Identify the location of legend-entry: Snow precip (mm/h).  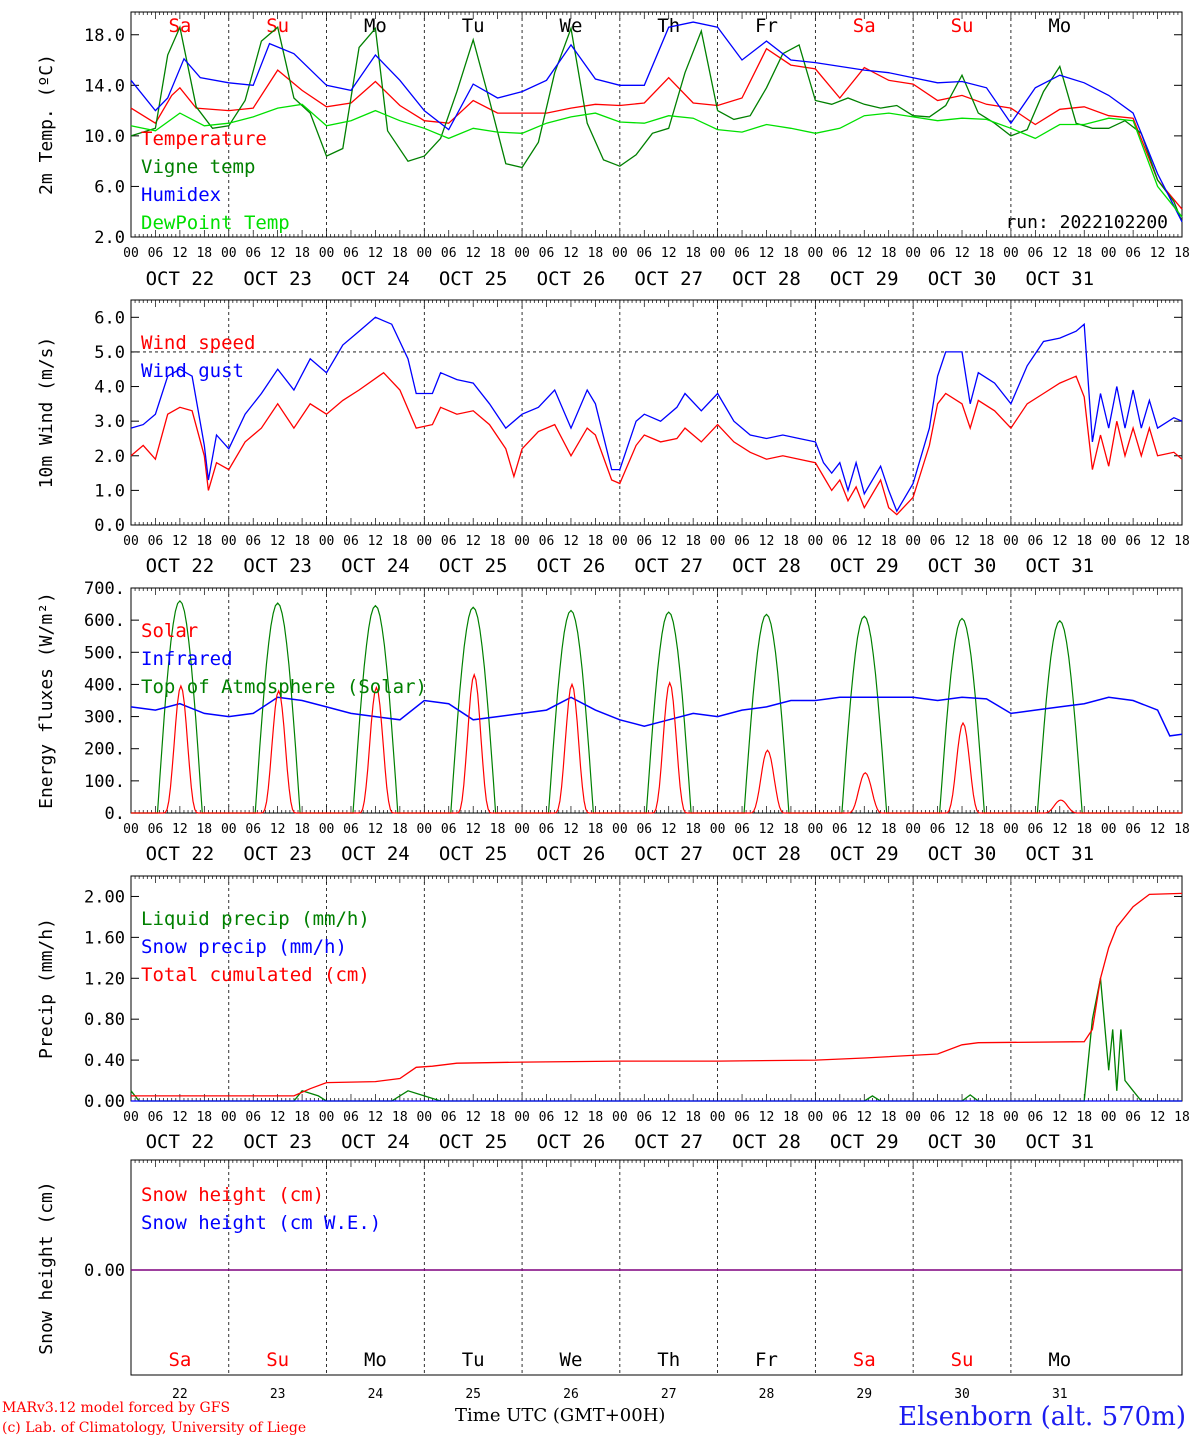
(244, 947).